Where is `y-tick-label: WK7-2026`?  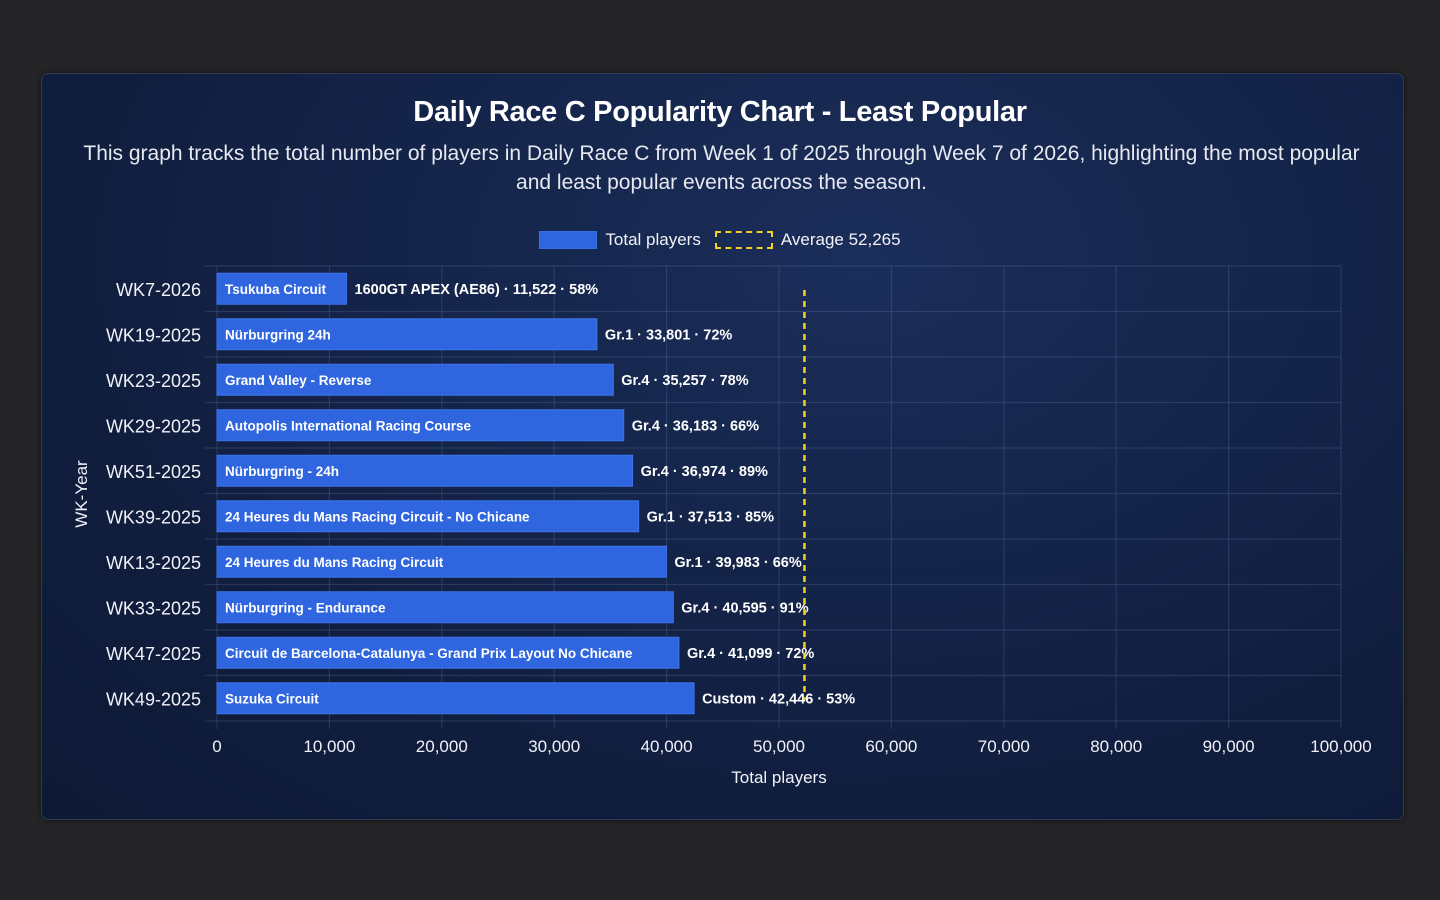
y-tick-label: WK7-2026 is located at coordinates (158, 290).